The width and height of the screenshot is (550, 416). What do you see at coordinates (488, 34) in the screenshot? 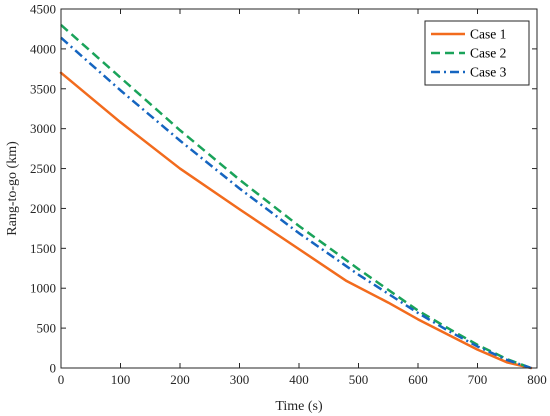
I see `legend-label-1: Case 1` at bounding box center [488, 34].